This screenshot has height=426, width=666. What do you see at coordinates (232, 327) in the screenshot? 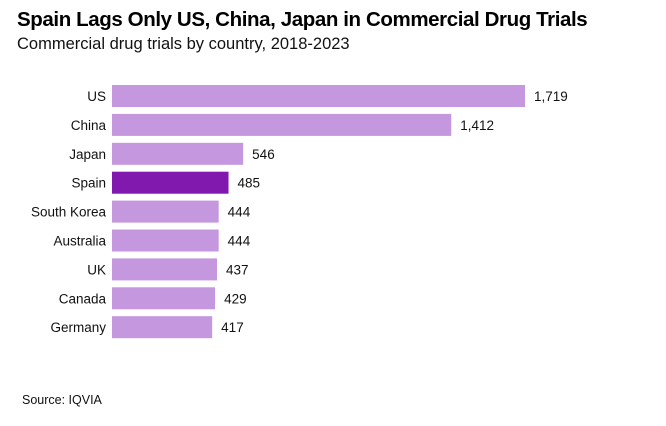
I see `value-label-germany: 417` at bounding box center [232, 327].